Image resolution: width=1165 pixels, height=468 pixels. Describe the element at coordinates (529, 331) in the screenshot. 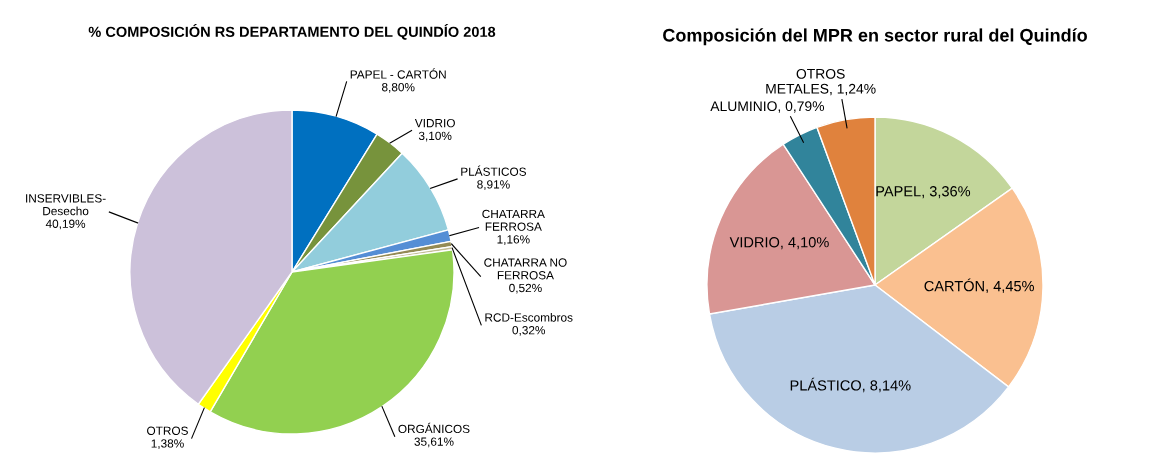

I see `data-label: 0,32%` at that location.